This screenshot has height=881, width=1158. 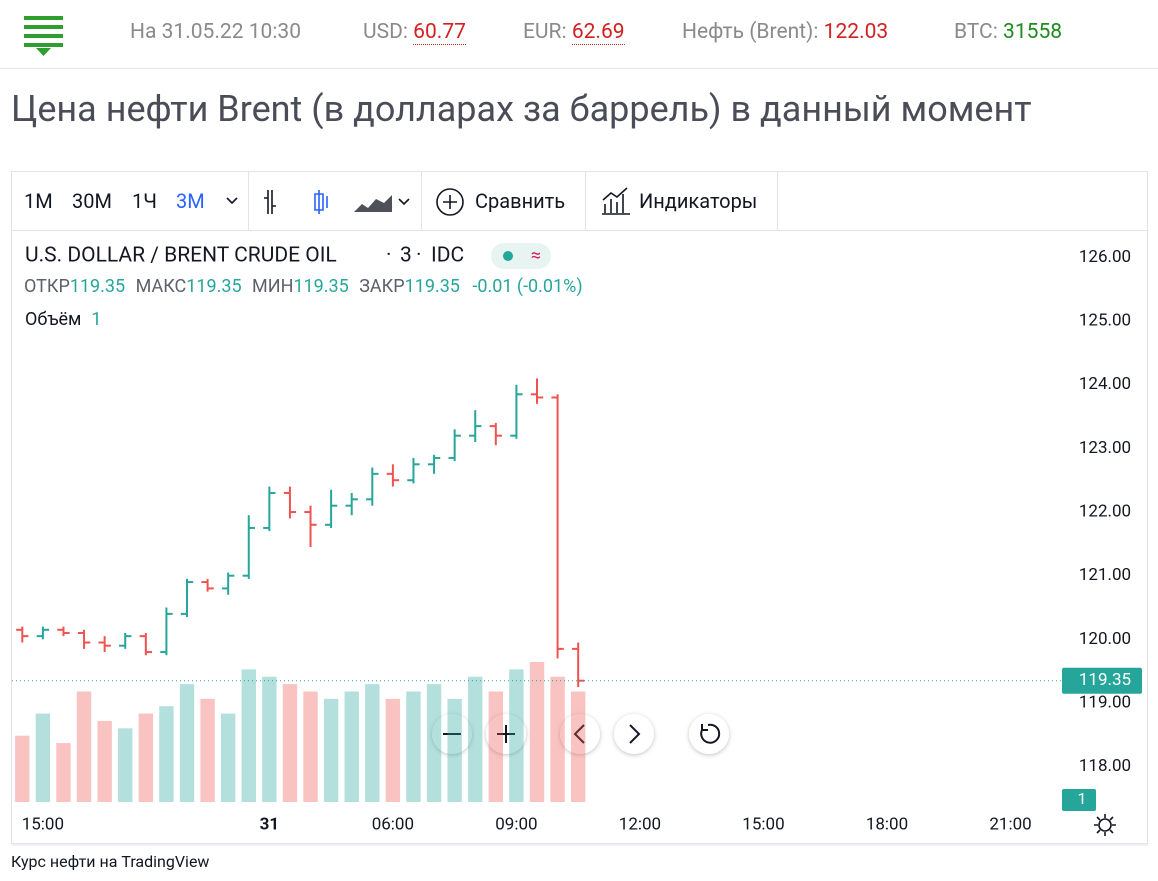 What do you see at coordinates (144, 201) in the screenshot?
I see `interval: 1Ч` at bounding box center [144, 201].